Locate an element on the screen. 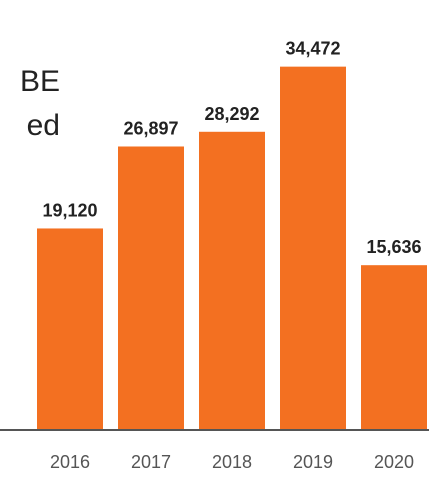  value-label-2017: 26,897 is located at coordinates (150, 128).